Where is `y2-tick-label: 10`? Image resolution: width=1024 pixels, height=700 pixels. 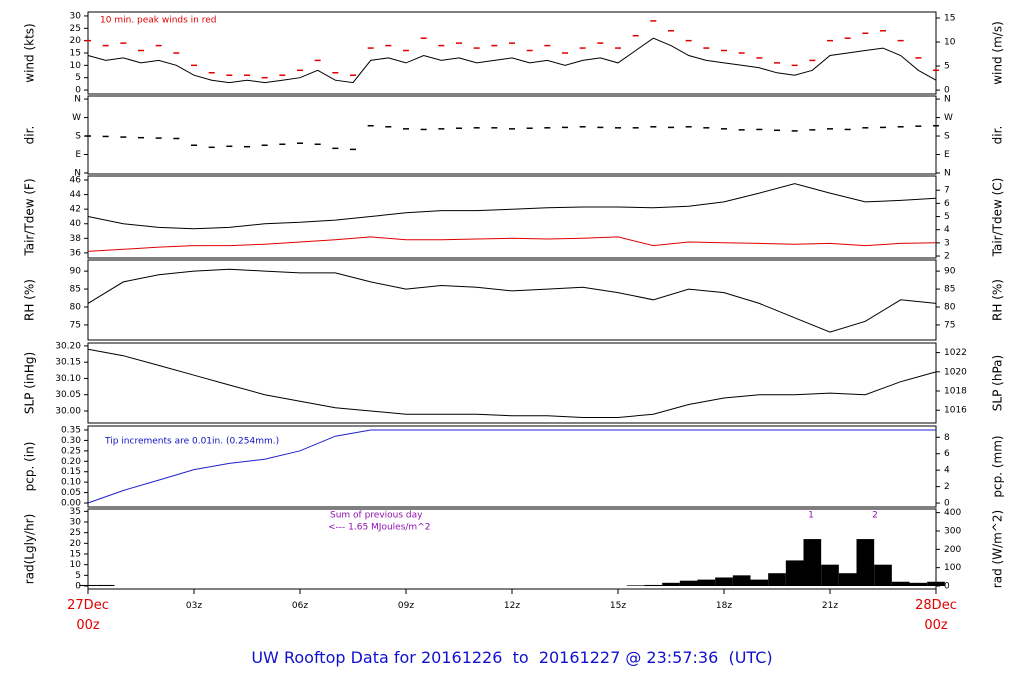
y2-tick-label: 10 is located at coordinates (950, 43).